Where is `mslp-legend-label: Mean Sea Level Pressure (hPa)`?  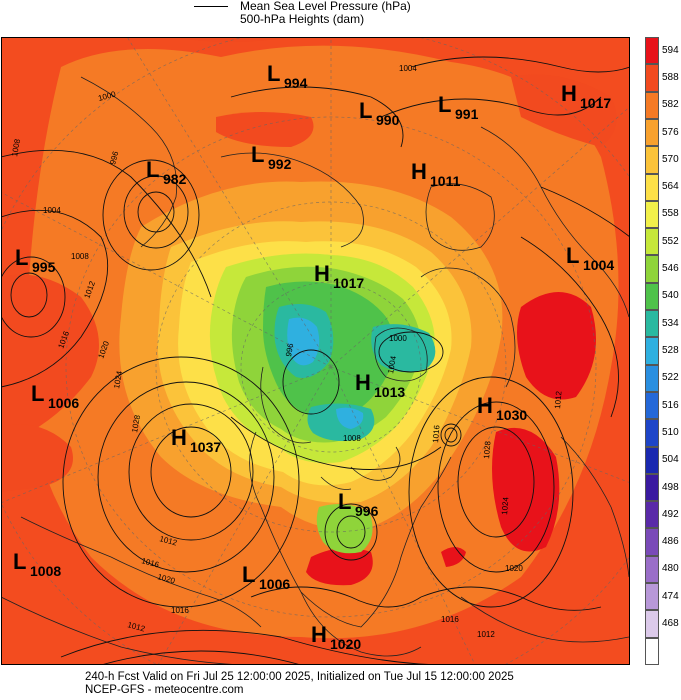 mslp-legend-label: Mean Sea Level Pressure (hPa) is located at coordinates (325, 6).